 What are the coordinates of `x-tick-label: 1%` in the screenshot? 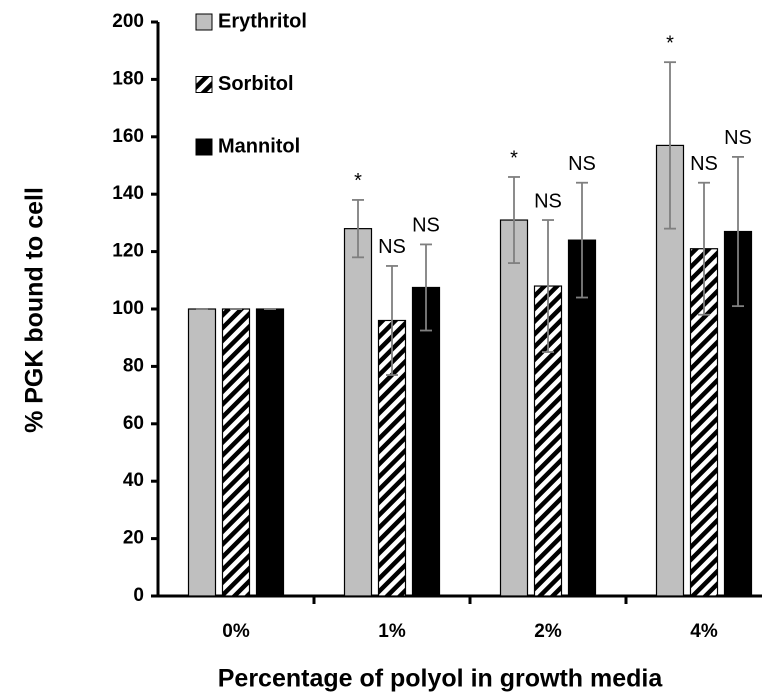 It's located at (392, 631).